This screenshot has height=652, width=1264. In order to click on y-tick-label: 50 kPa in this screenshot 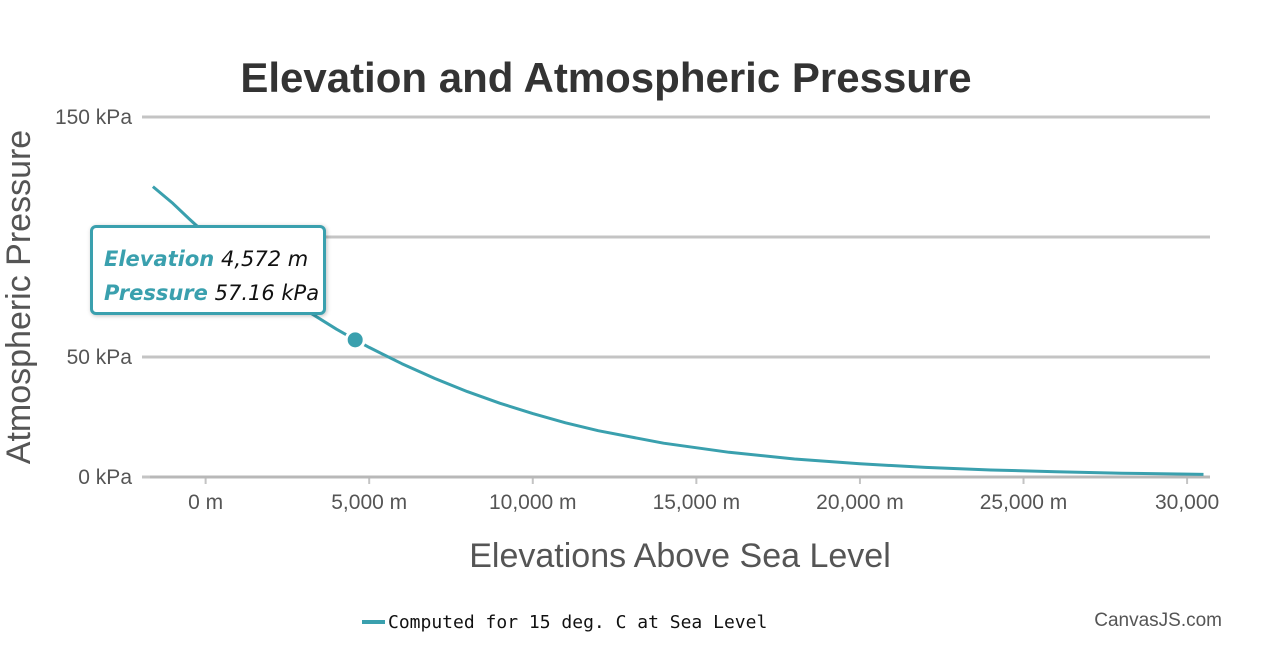, I will do `click(100, 357)`.